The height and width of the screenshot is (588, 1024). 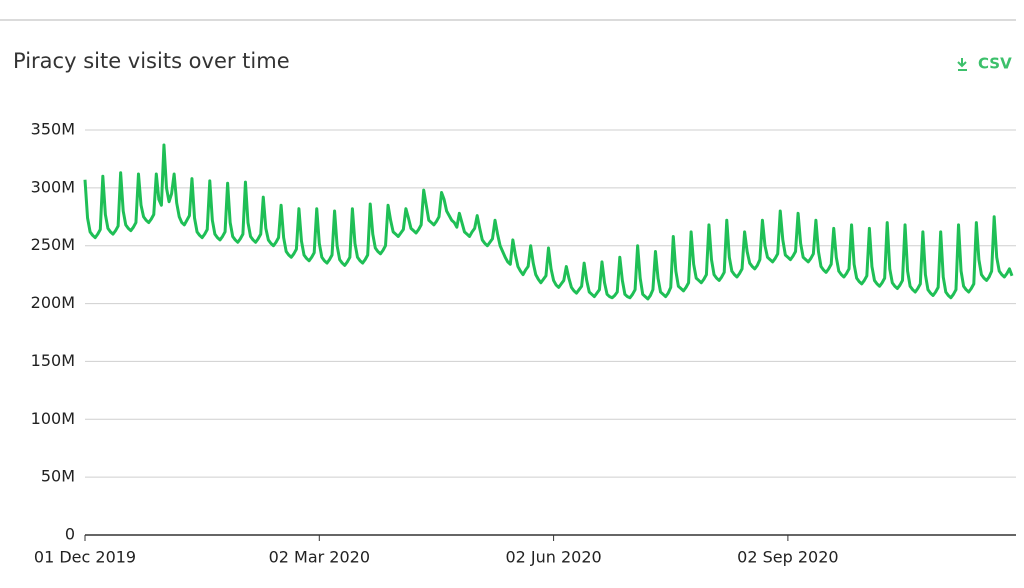 I want to click on y-tick-label: 200M, so click(x=53, y=302).